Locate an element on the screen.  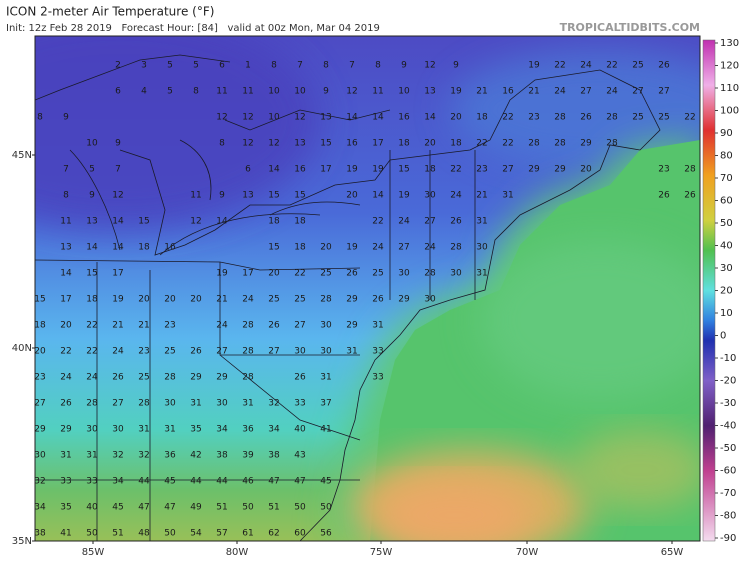
station-value: 47 is located at coordinates (299, 482).